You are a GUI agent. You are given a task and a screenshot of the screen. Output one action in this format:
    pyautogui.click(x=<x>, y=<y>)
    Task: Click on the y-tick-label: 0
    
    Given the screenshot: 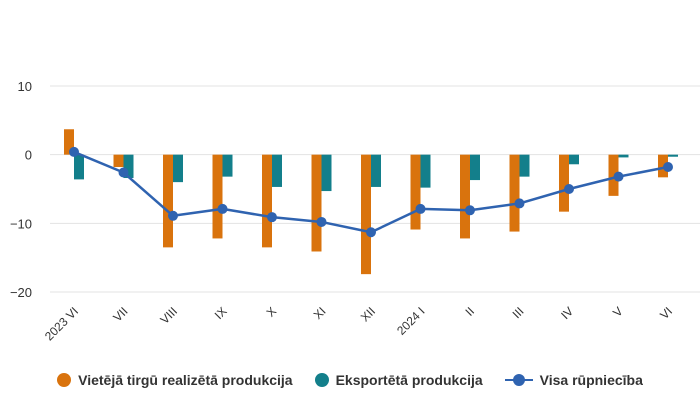 What is the action you would take?
    pyautogui.click(x=28, y=155)
    